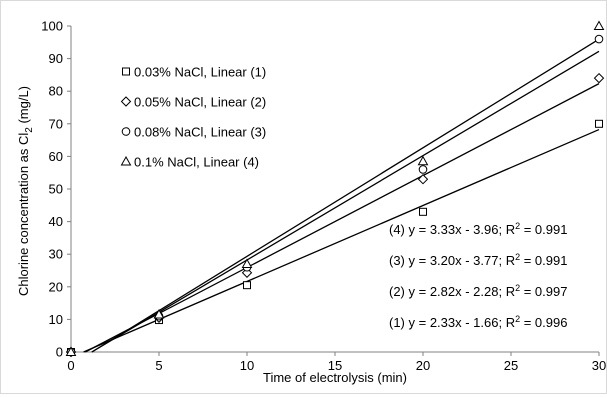 The image size is (607, 398). Describe the element at coordinates (196, 162) in the screenshot. I see `legend-label: 0.1% NaCl, Linear (4)` at that location.